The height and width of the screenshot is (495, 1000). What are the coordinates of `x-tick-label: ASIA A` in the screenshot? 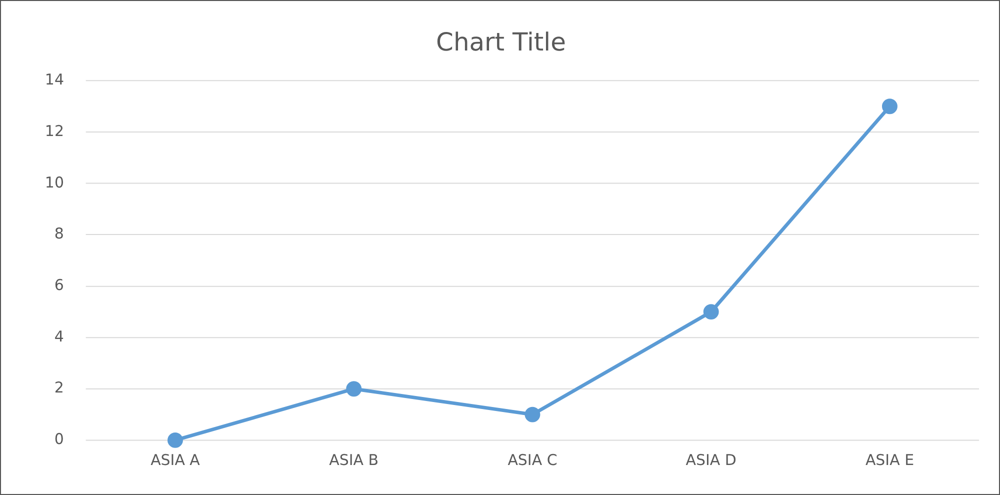 It's located at (175, 460).